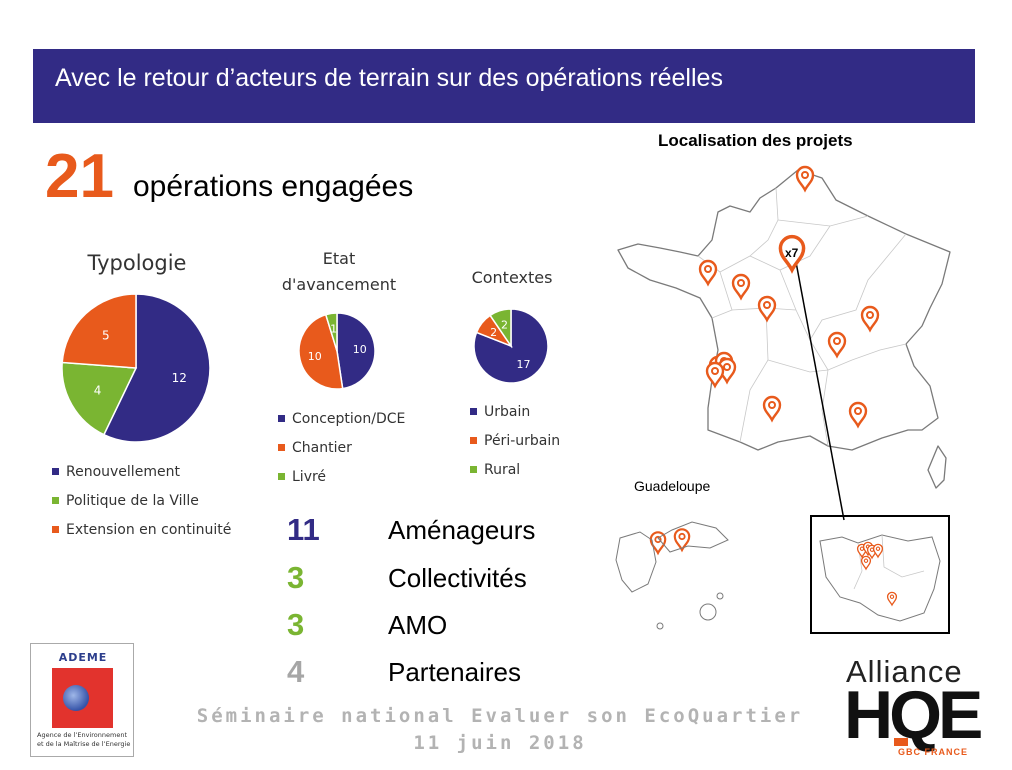 This screenshot has height=770, width=1012. I want to click on globe-icon, so click(76, 698).